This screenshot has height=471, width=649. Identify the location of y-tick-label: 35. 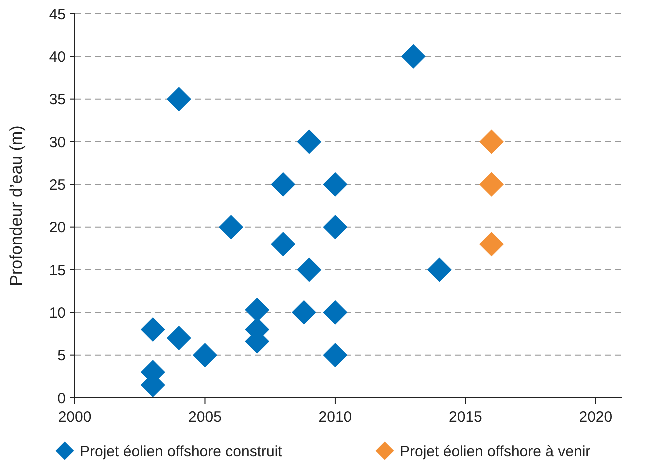
(57, 100).